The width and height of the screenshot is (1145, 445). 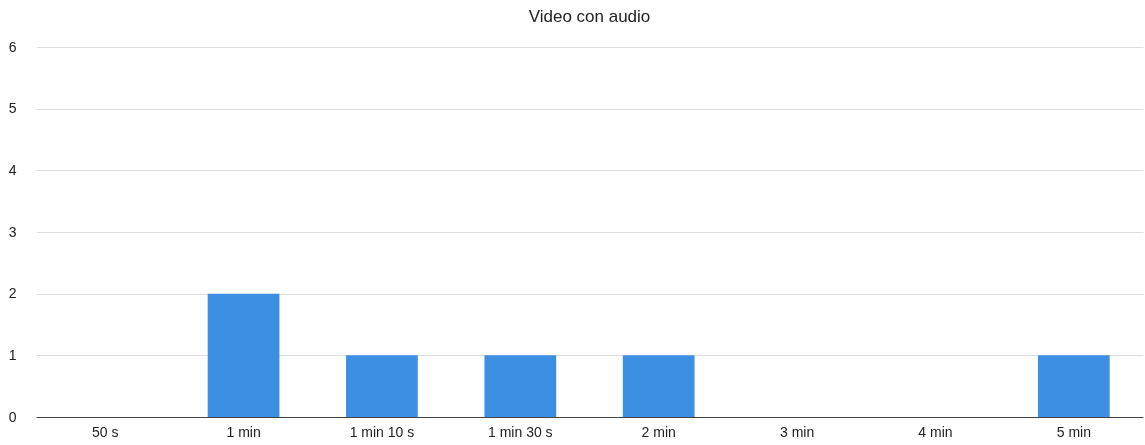 What do you see at coordinates (12, 46) in the screenshot?
I see `y-tick-label: 6` at bounding box center [12, 46].